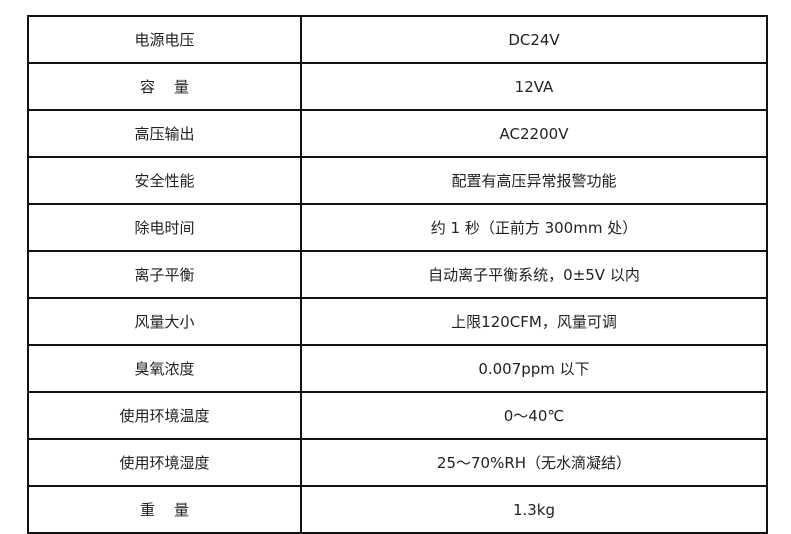  Describe the element at coordinates (164, 227) in the screenshot. I see `spec-label: 除电时间` at that location.